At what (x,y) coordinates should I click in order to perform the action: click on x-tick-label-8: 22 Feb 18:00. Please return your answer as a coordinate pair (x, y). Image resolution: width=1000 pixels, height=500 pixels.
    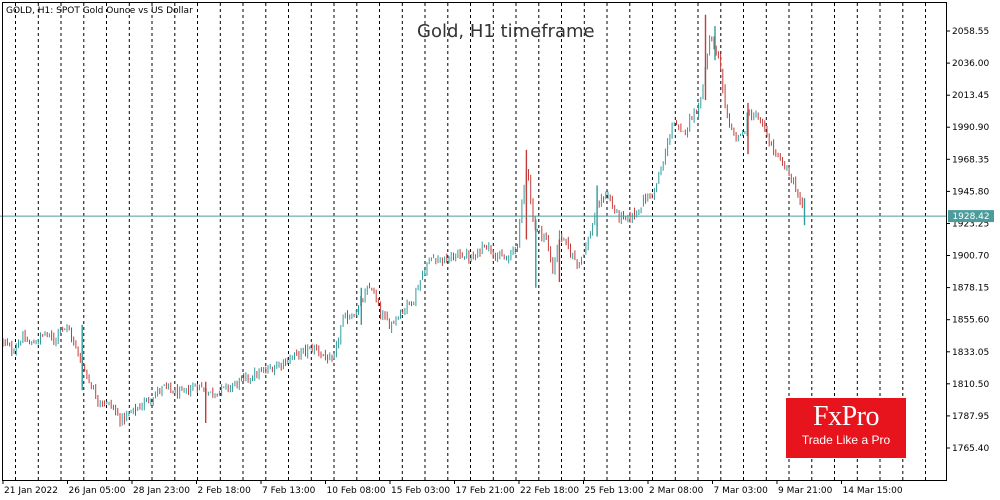
    Looking at the image, I should click on (549, 491).